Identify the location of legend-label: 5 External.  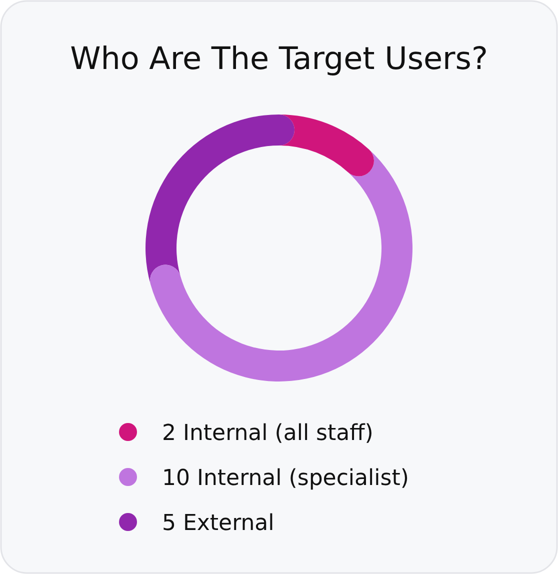
(218, 523).